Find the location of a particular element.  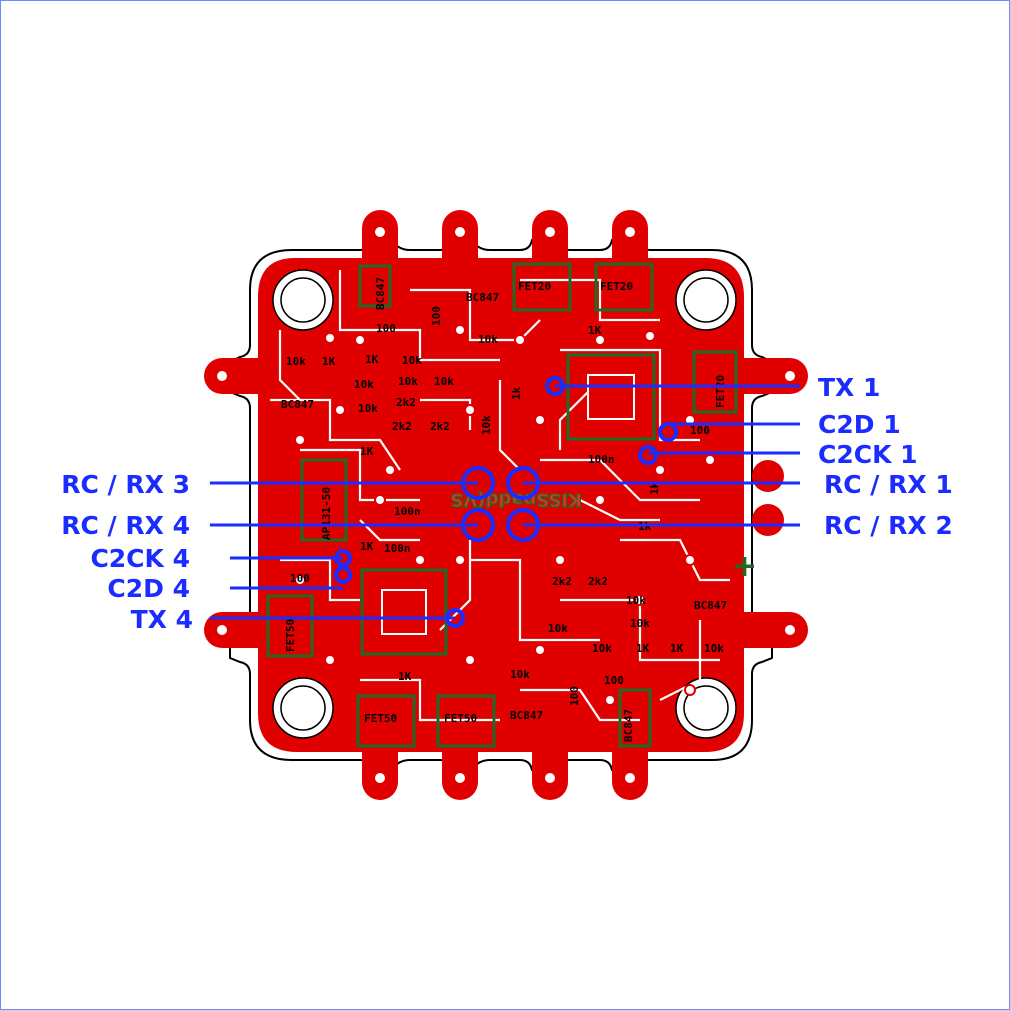

label-tx4: TX 4 is located at coordinates (162, 619).